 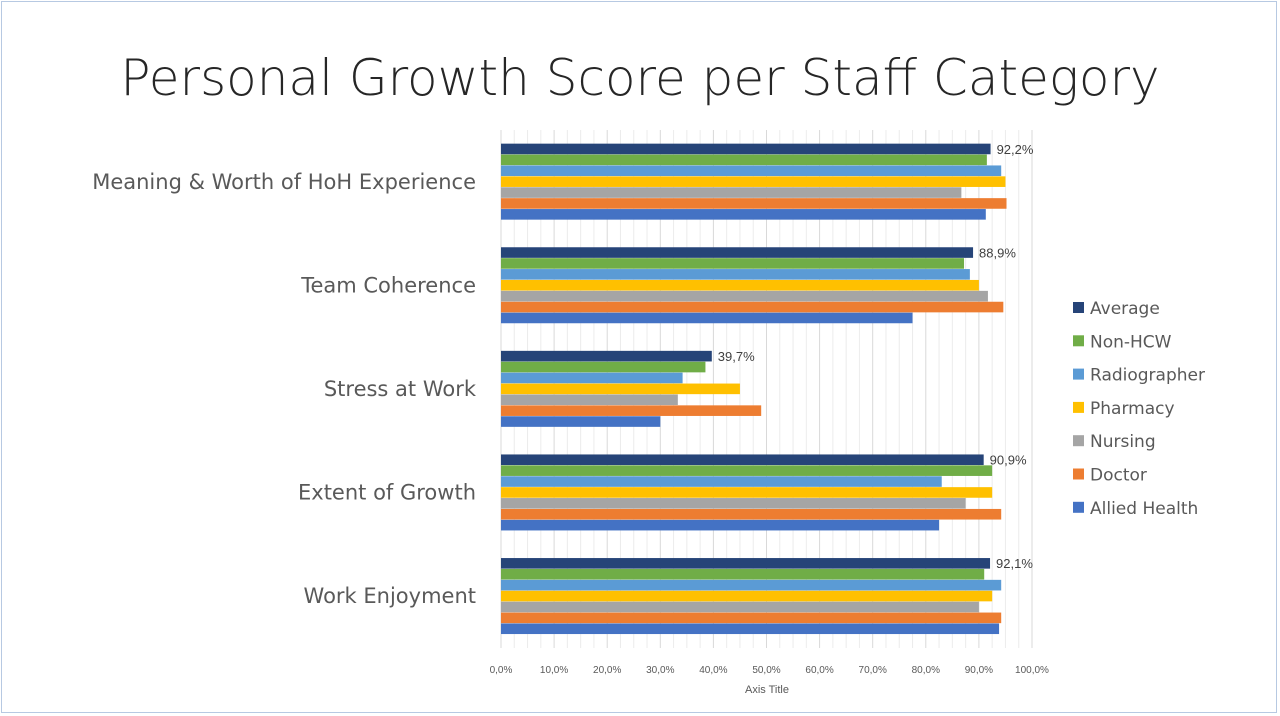 I want to click on x-tick-label: 50,0%, so click(x=766, y=670).